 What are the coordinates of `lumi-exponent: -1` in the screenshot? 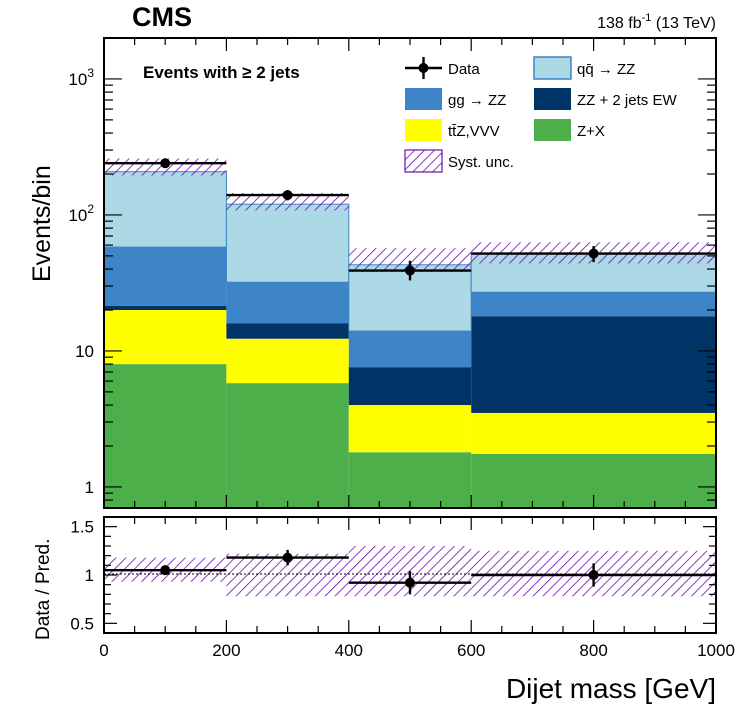 It's located at (647, 18).